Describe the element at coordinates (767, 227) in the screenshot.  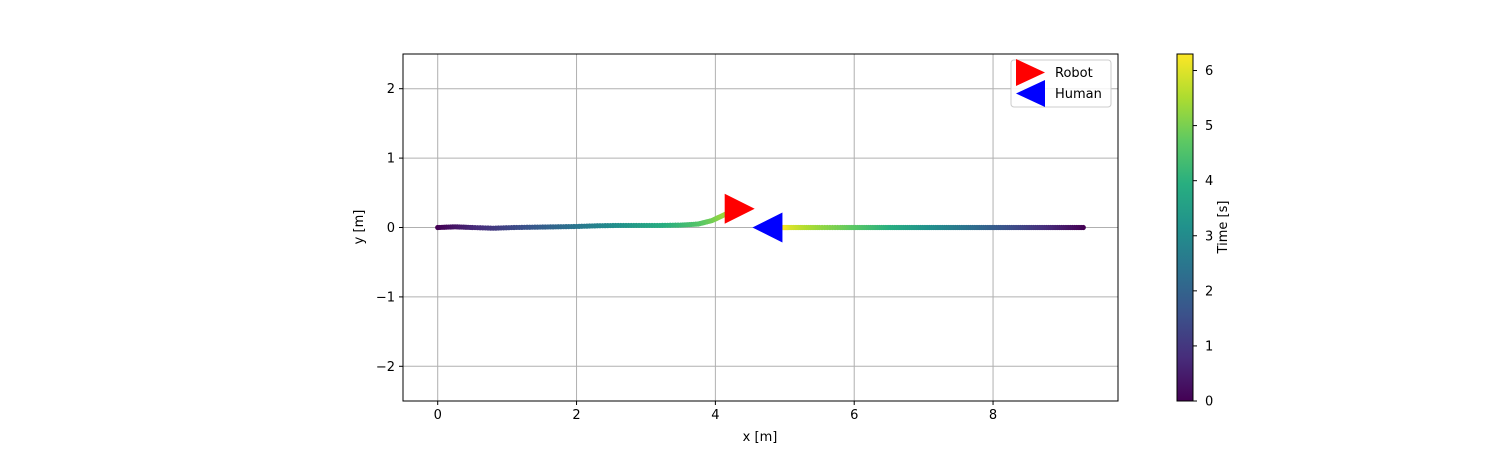
I see `human-marker` at that location.